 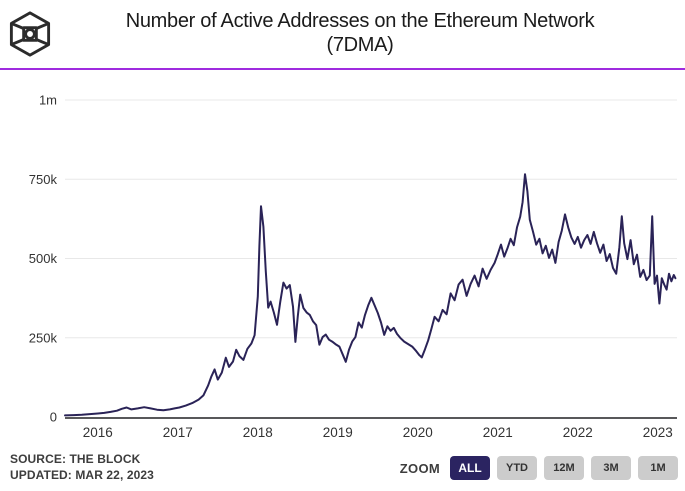 I want to click on zoom-button-12m: 12M, so click(x=564, y=468).